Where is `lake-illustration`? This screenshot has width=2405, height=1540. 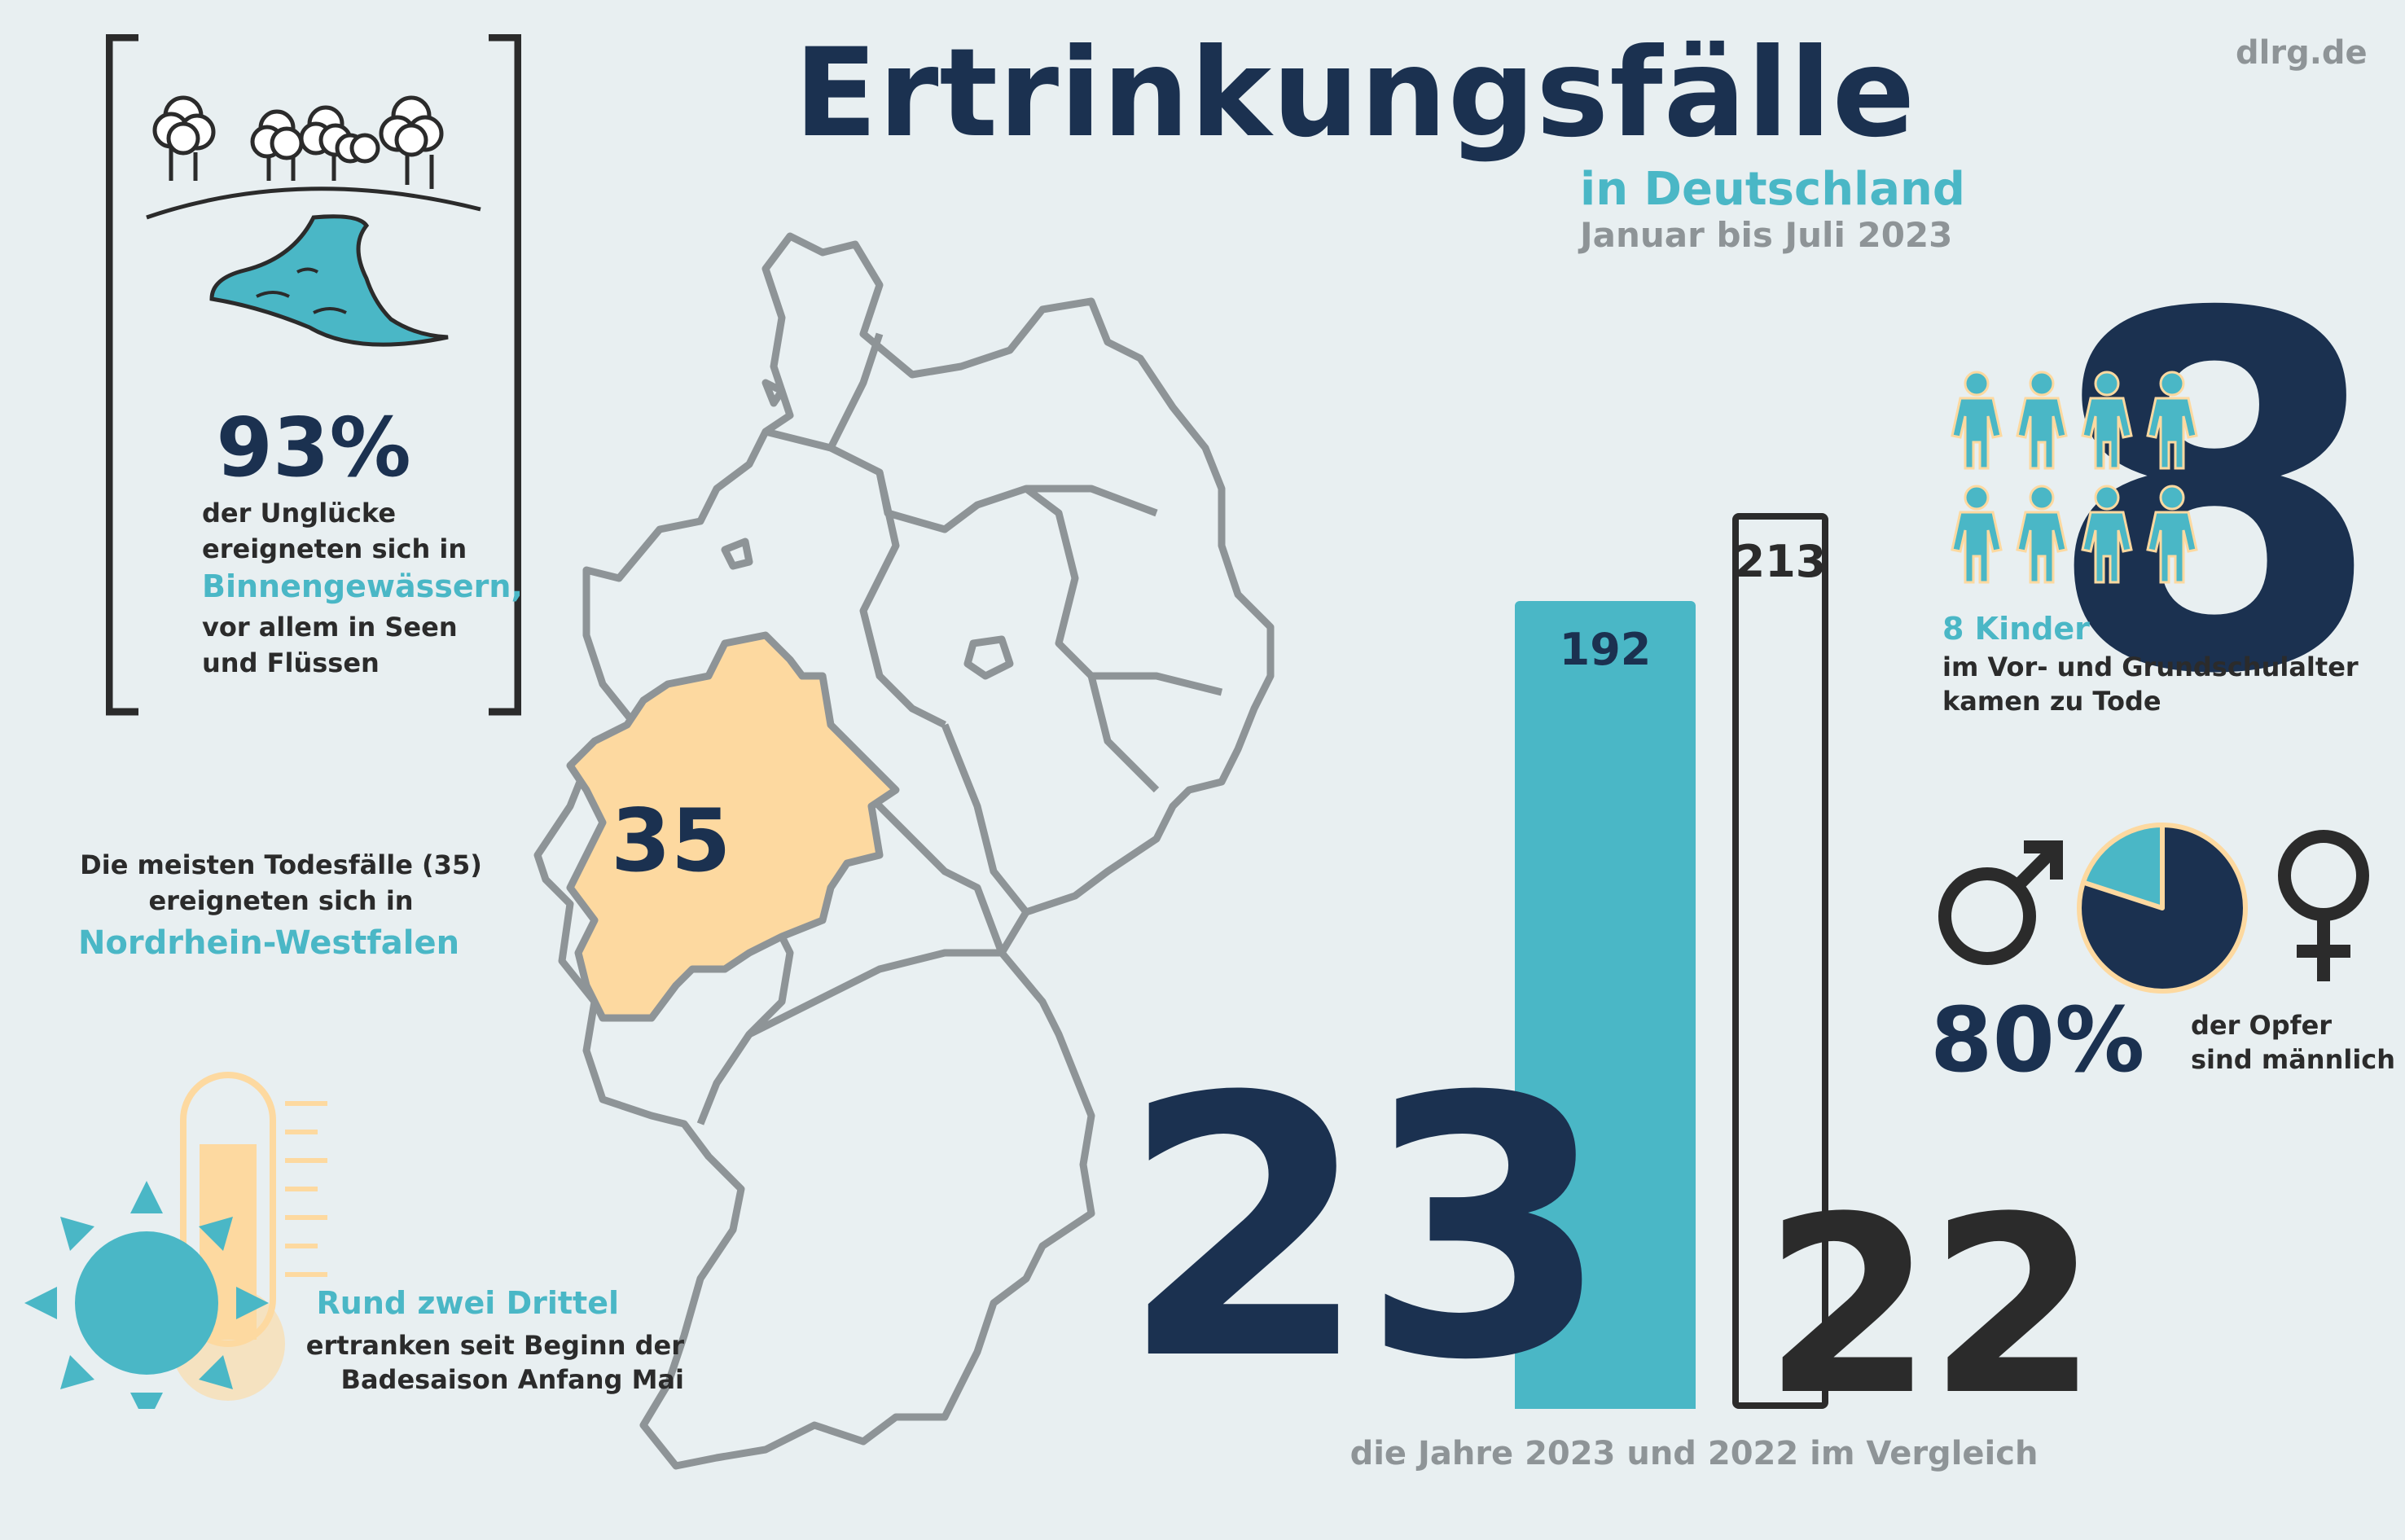
lake-illustration is located at coordinates (313, 375).